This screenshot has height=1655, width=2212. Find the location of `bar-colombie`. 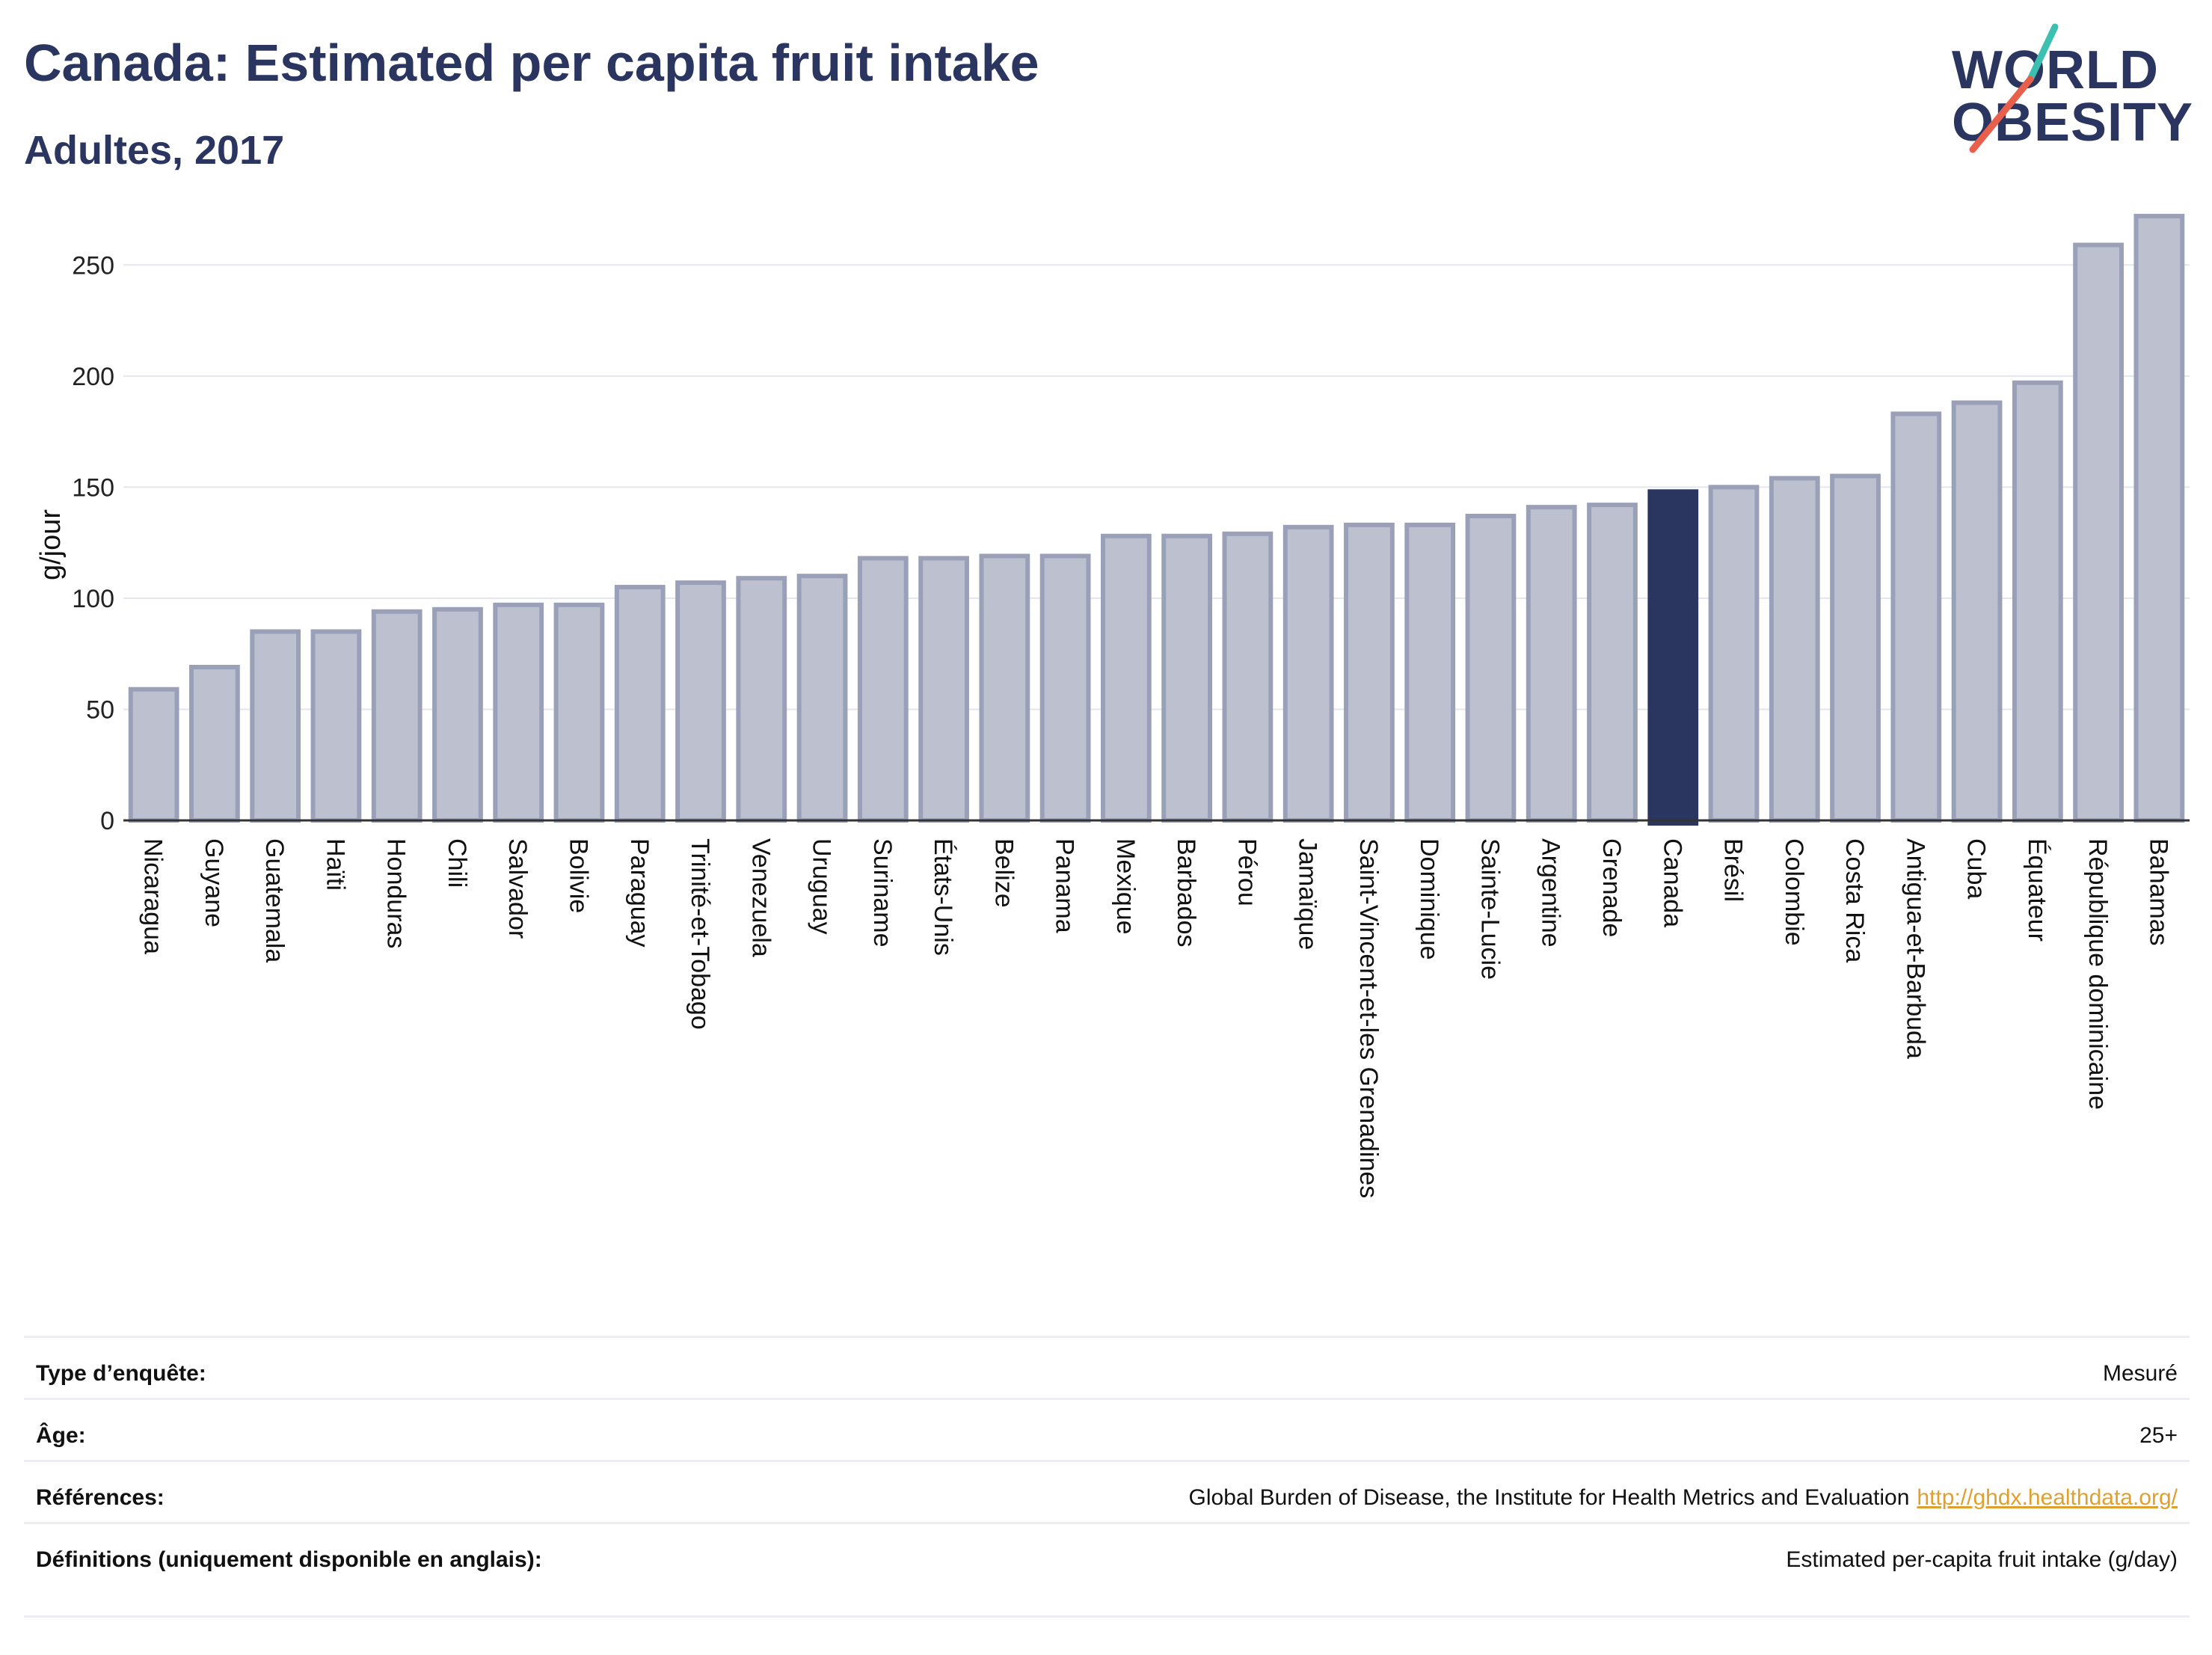

bar-colombie is located at coordinates (1794, 649).